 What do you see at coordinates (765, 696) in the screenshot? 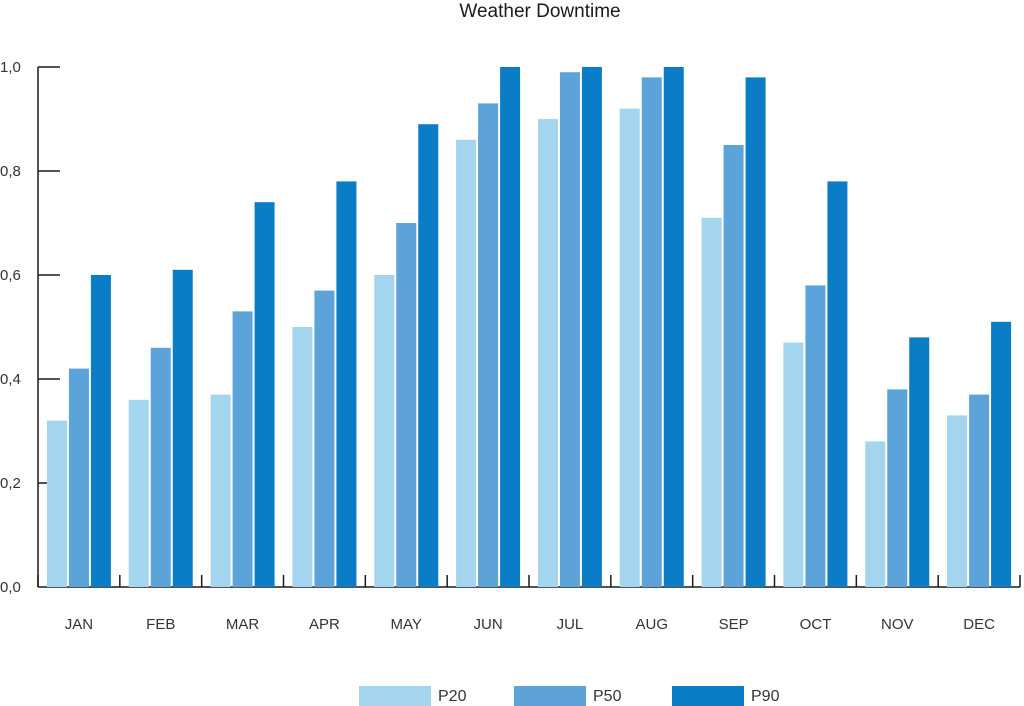
I see `legend-label-p90: P90` at bounding box center [765, 696].